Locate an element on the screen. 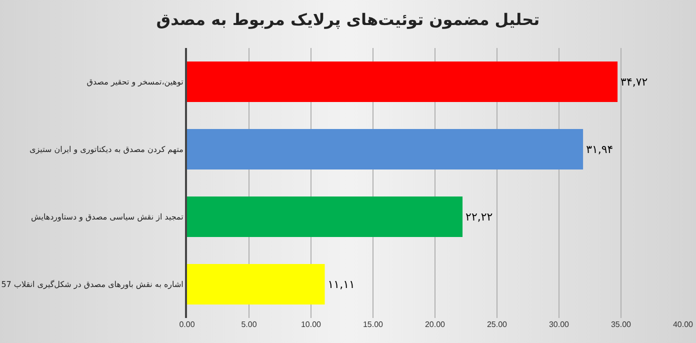 Image resolution: width=696 pixels, height=343 pixels. y-tick-label: متهم کردن مصدق به دیکتاتوری و ایران ستیزی is located at coordinates (107, 149).